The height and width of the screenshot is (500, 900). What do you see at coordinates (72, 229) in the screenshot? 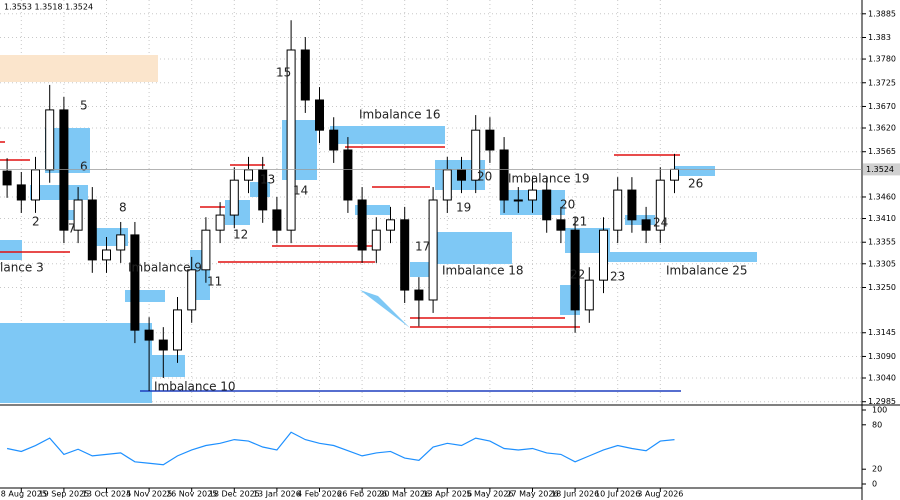
I see `annotation: 7` at bounding box center [72, 229].